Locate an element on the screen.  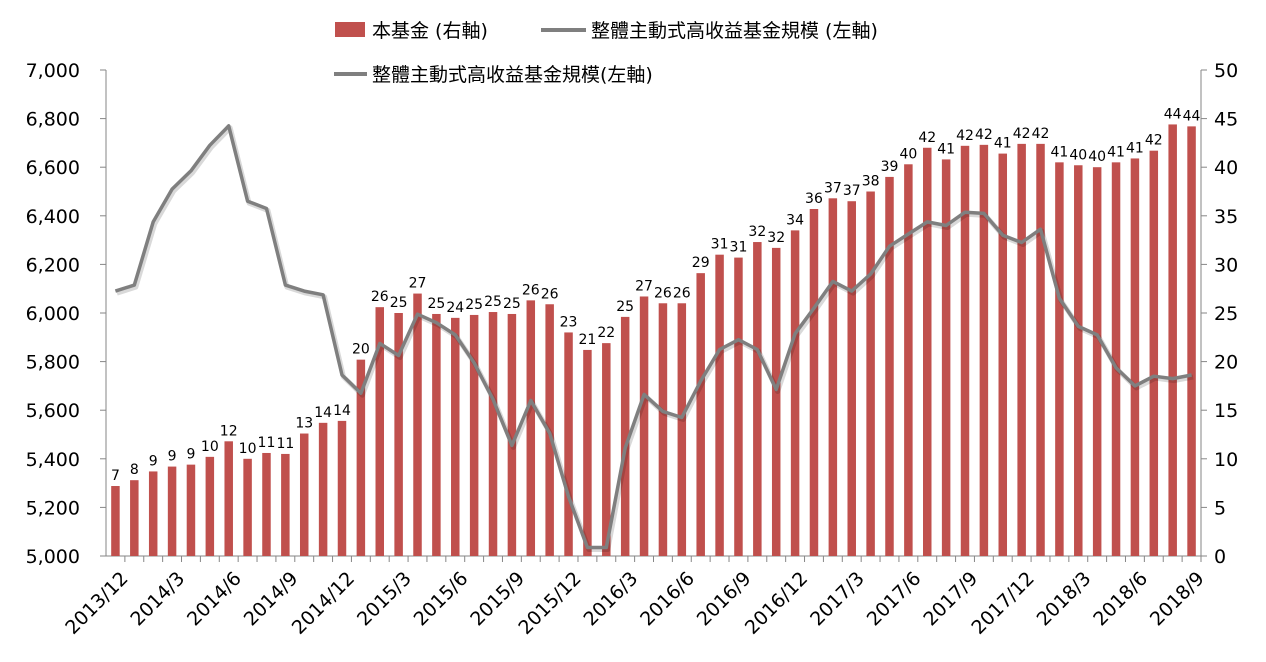
bar-data-label: 31 is located at coordinates (720, 245).